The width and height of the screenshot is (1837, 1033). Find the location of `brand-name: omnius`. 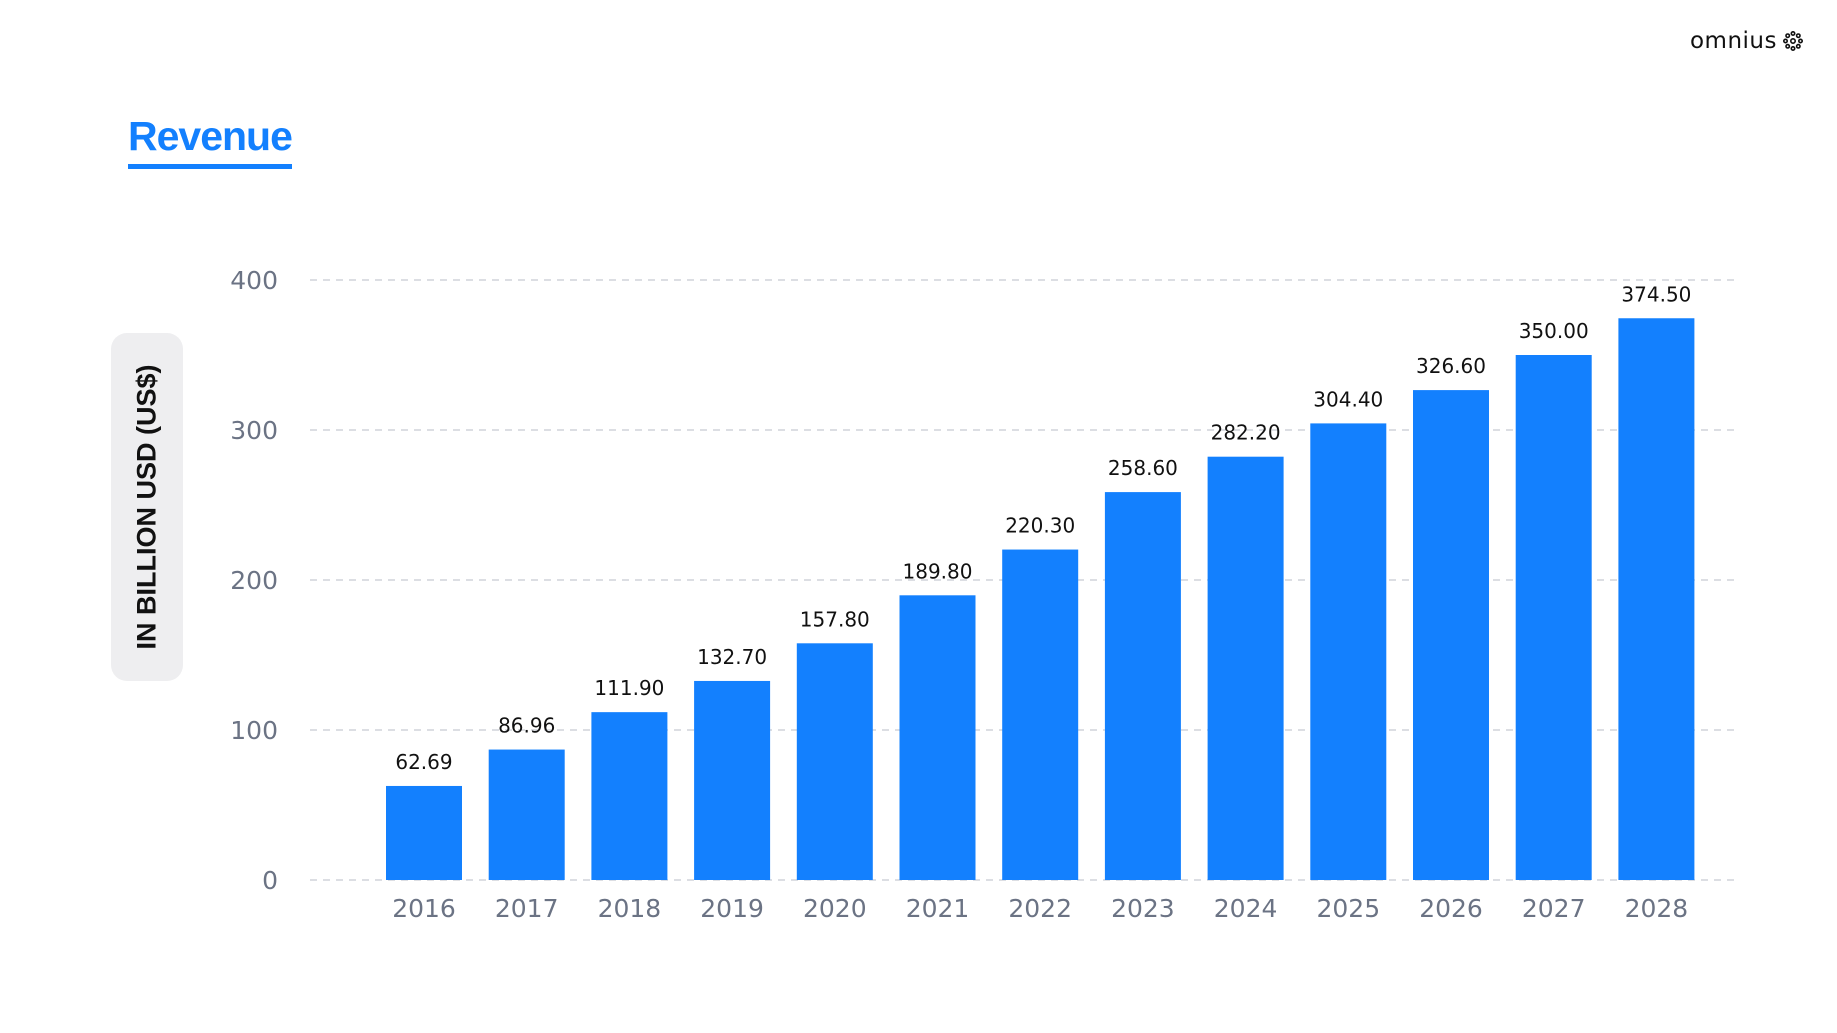

brand-name: omnius is located at coordinates (1733, 41).